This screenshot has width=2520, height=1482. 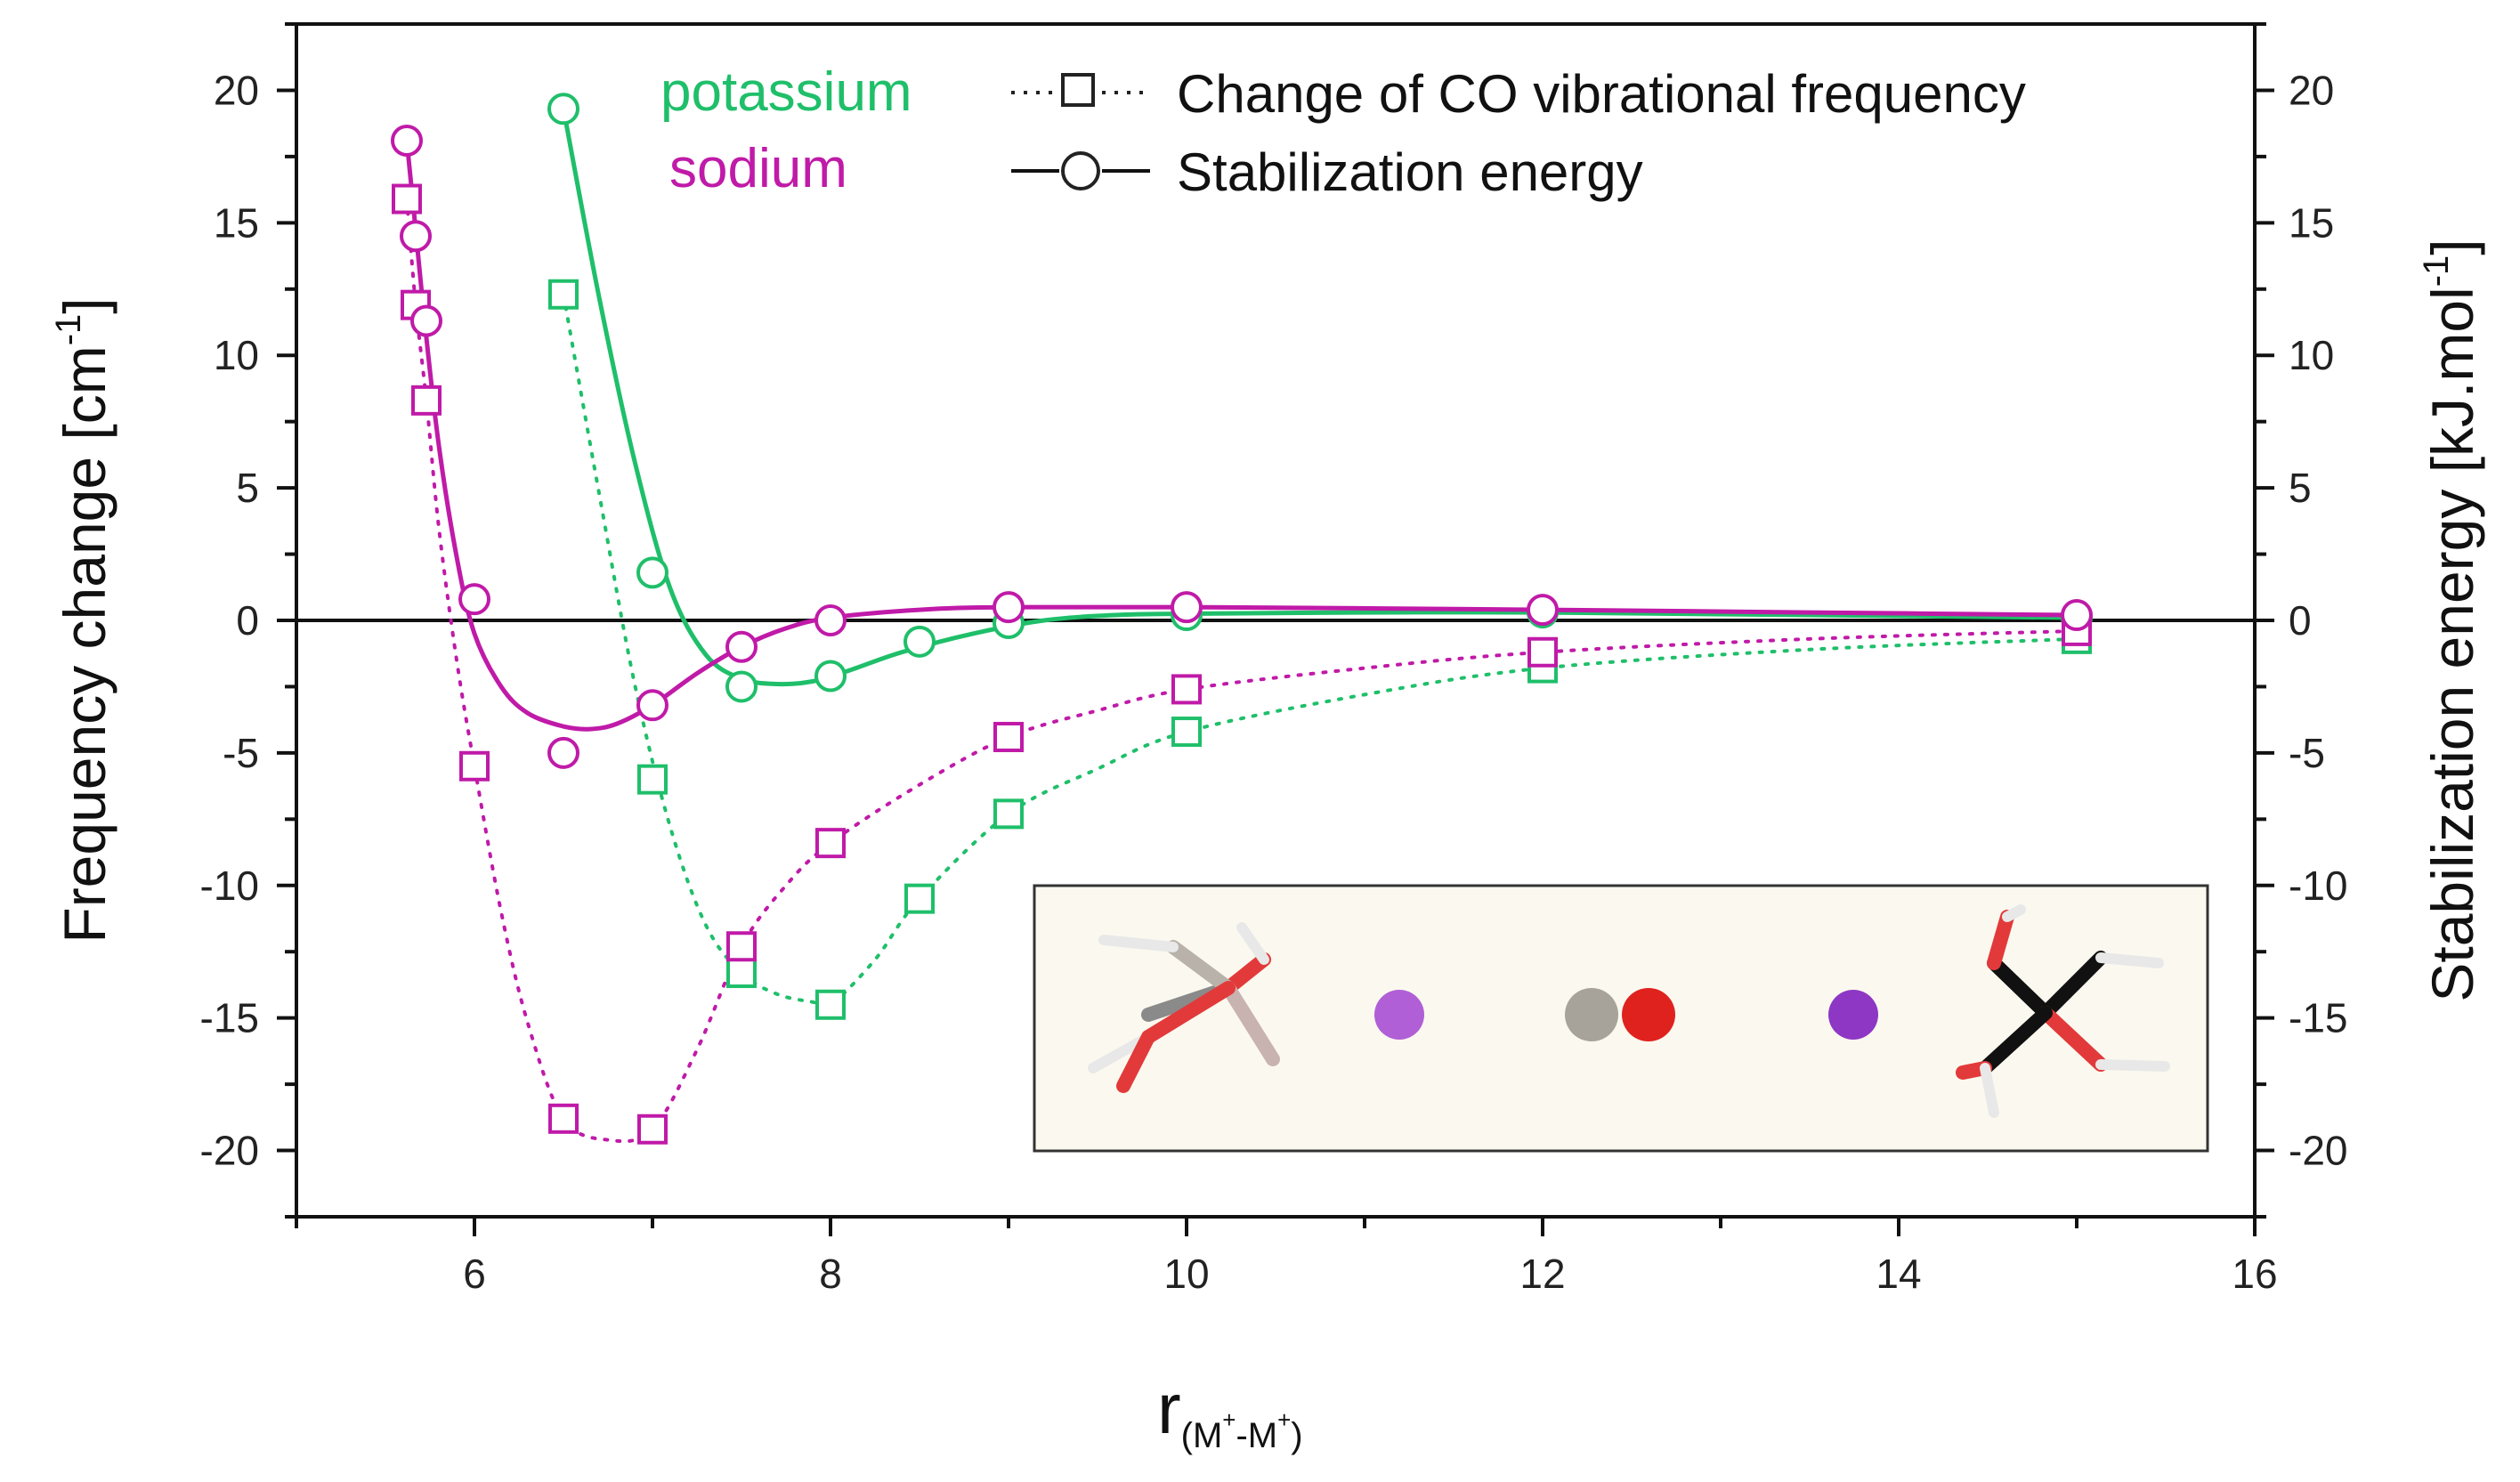 What do you see at coordinates (830, 1274) in the screenshot?
I see `x-tick-label: 8` at bounding box center [830, 1274].